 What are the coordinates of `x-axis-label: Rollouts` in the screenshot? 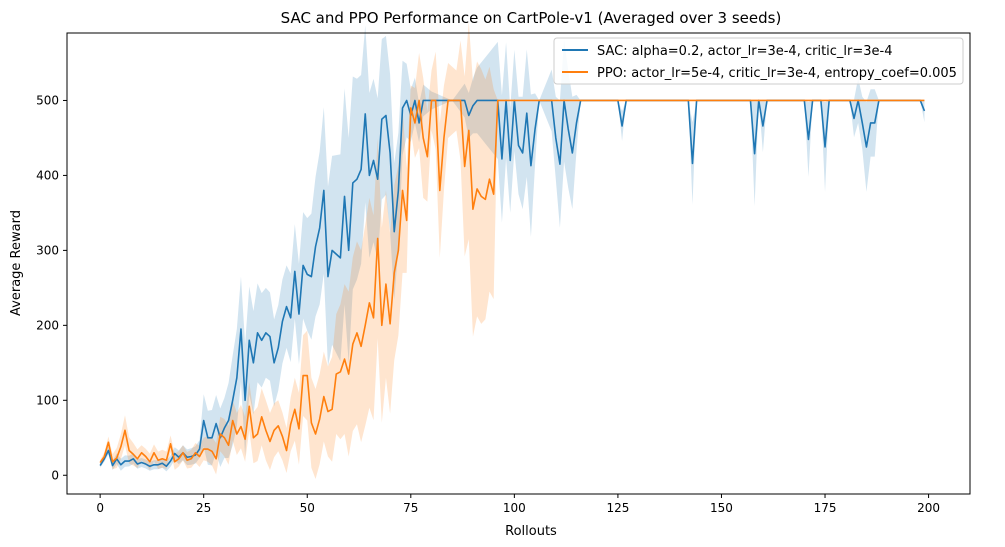 It's located at (531, 531).